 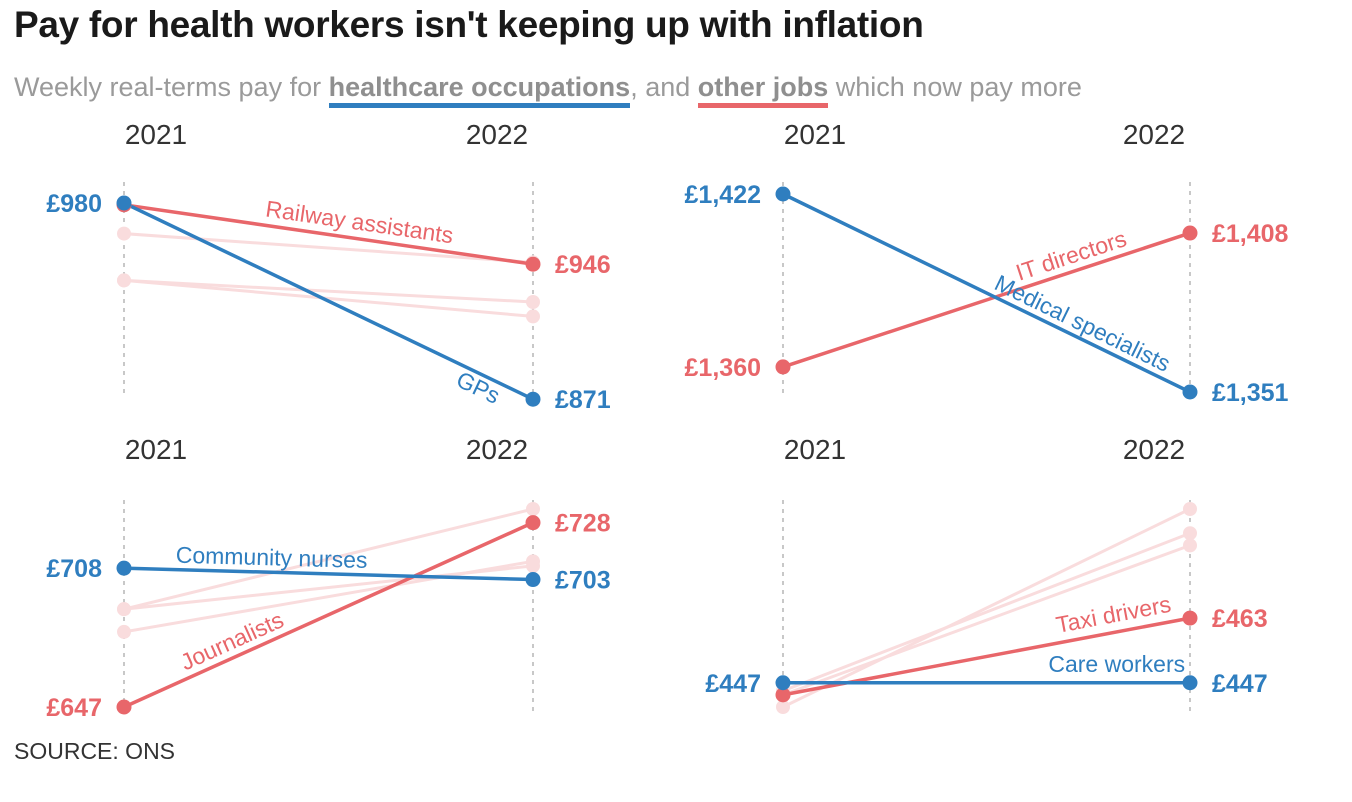 I want to click on series-name-label: GPs, so click(x=478, y=387).